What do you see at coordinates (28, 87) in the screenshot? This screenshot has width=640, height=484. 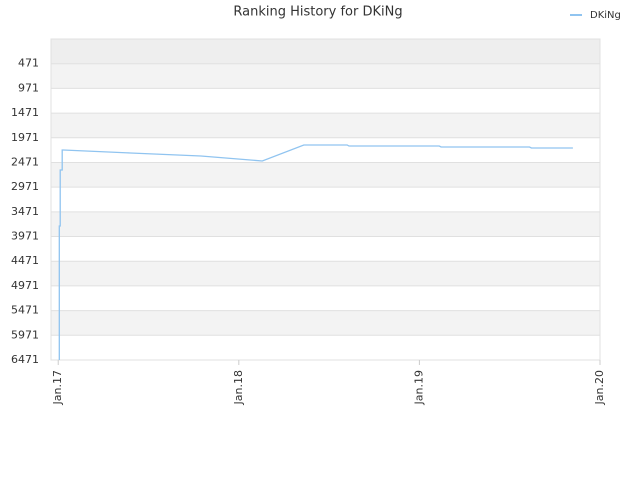 I see `y-tick-label: 971` at bounding box center [28, 87].